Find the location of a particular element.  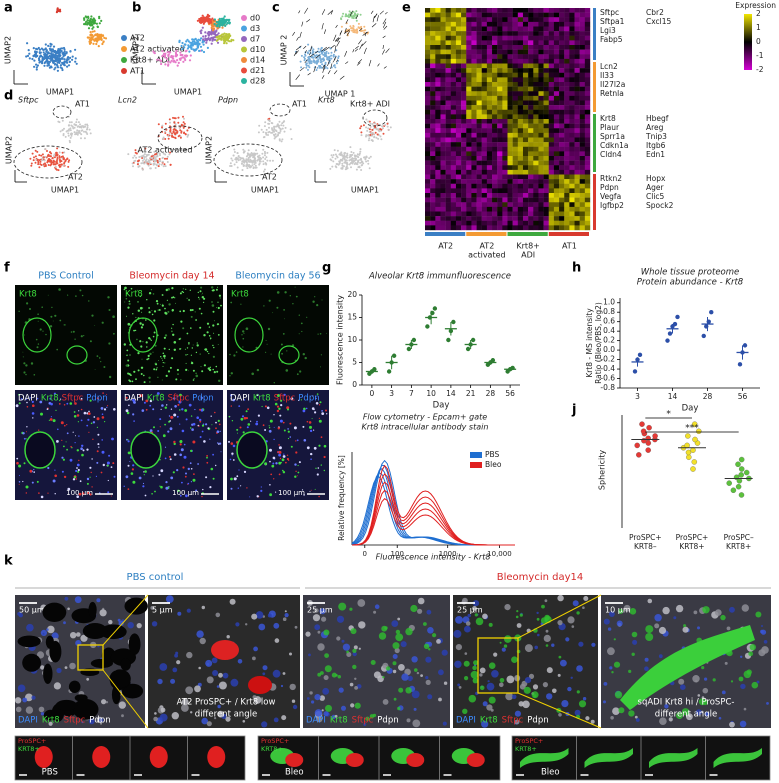

cluster-bar is located at coordinates (527, 234).